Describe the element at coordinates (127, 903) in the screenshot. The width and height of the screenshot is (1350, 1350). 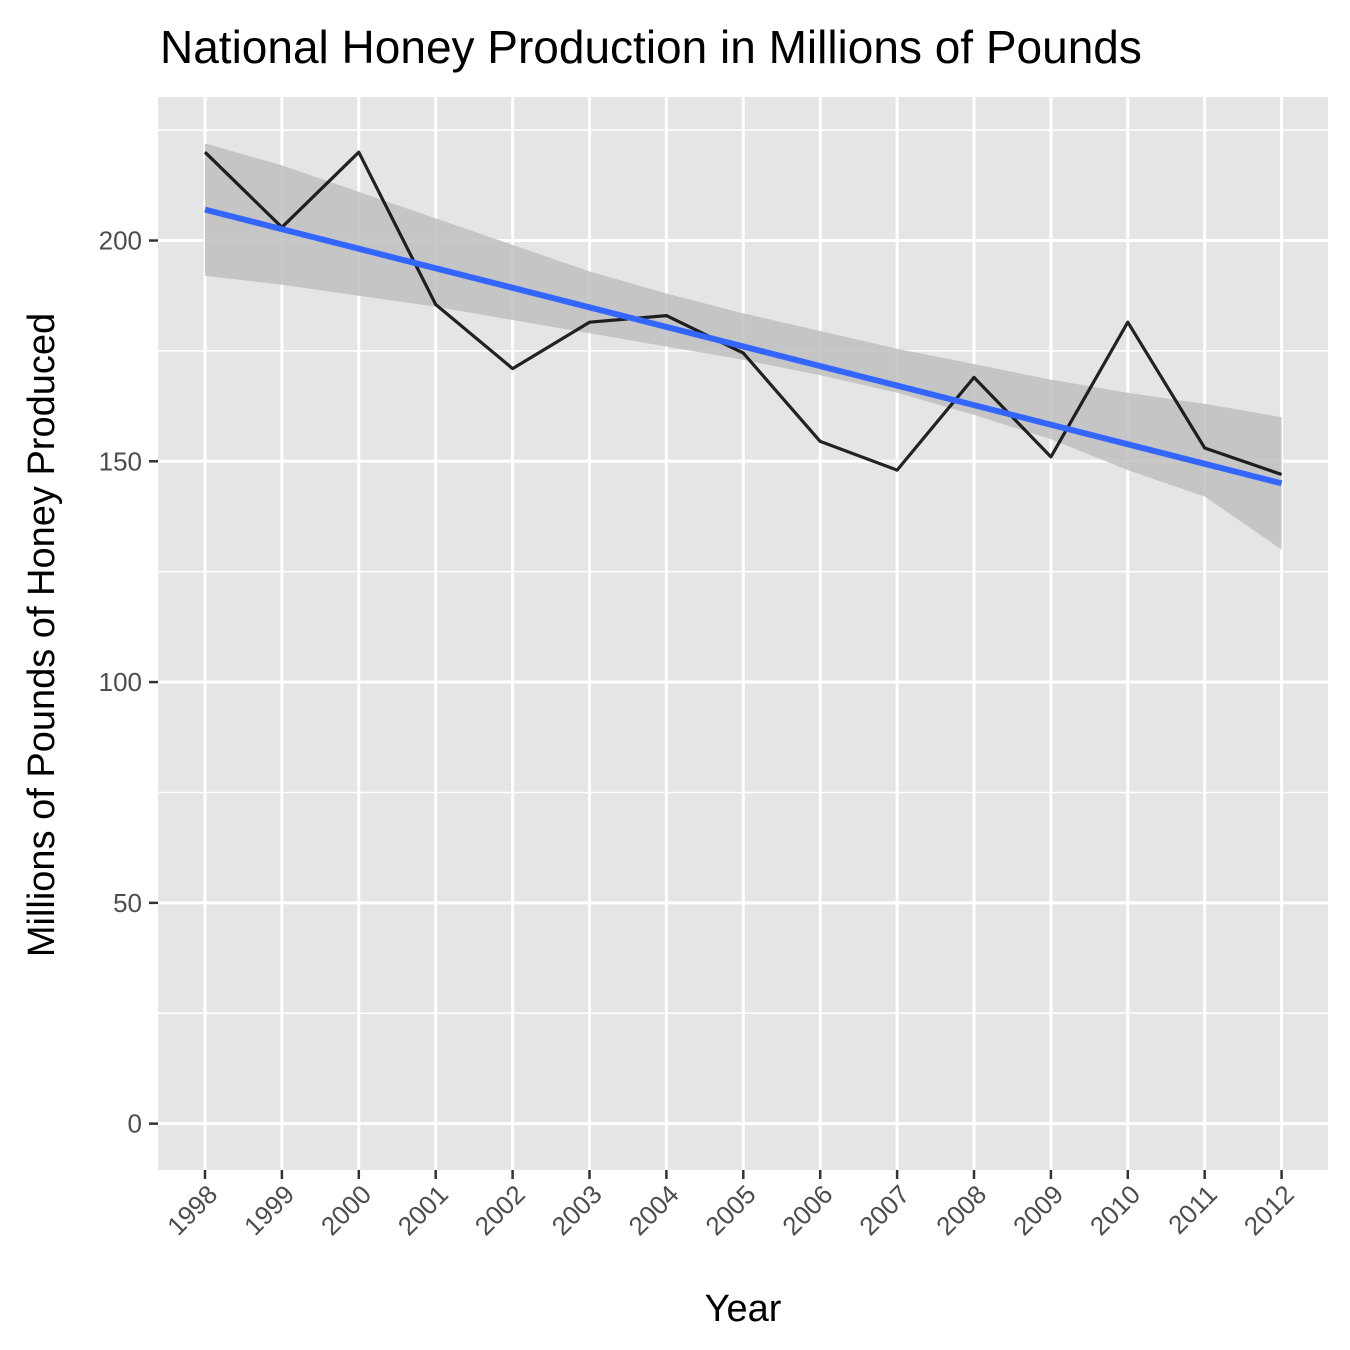
I see `y-tick-label: 50` at that location.